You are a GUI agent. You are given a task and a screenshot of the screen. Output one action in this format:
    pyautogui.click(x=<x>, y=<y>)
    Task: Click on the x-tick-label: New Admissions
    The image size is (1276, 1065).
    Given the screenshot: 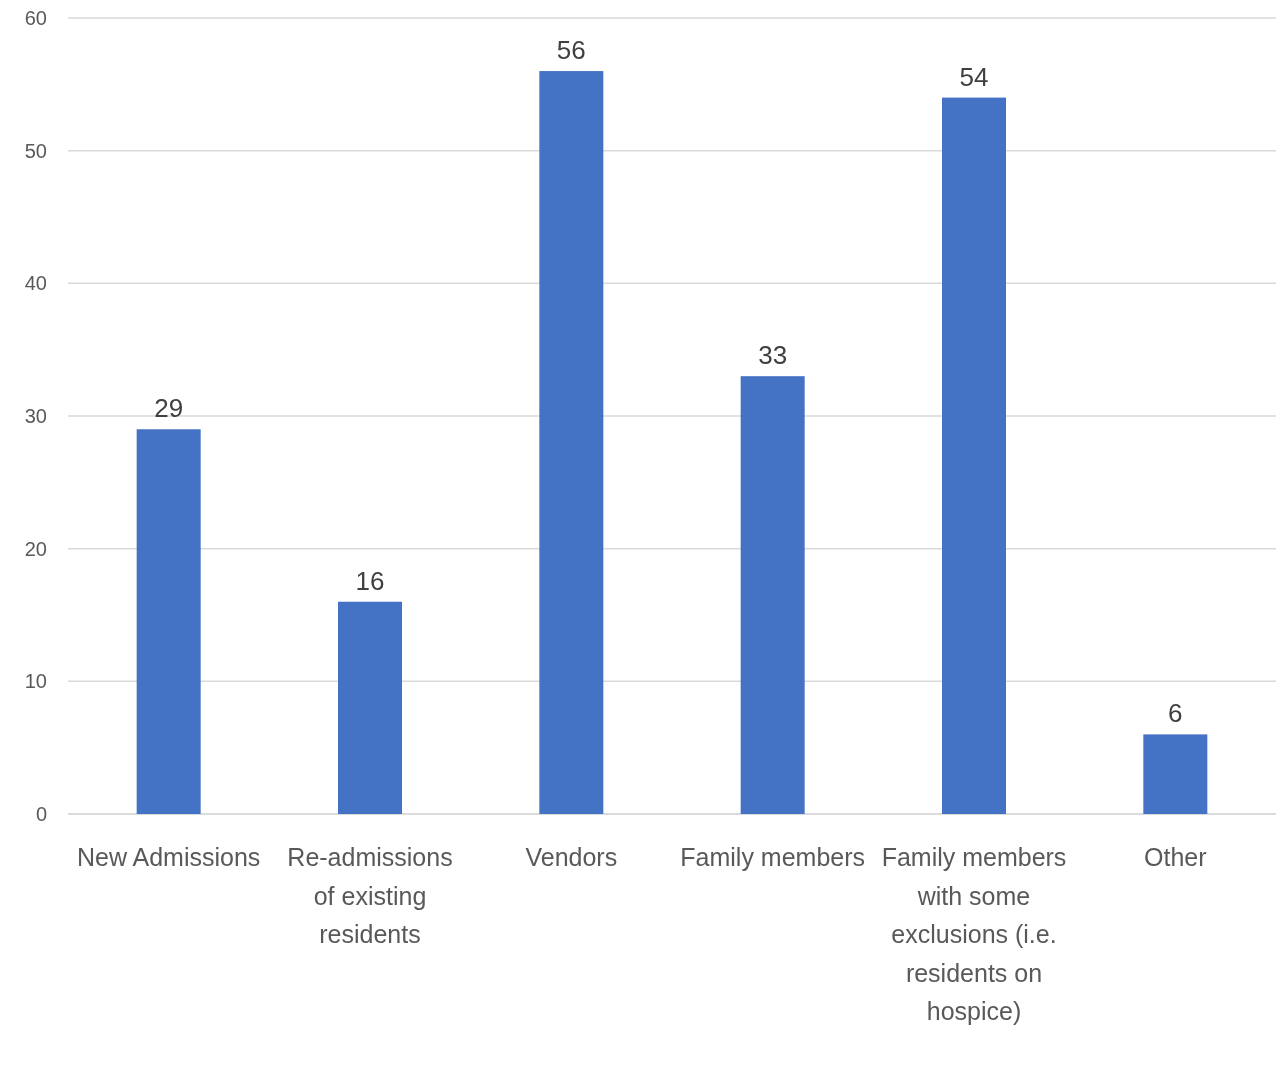 What is the action you would take?
    pyautogui.click(x=168, y=857)
    